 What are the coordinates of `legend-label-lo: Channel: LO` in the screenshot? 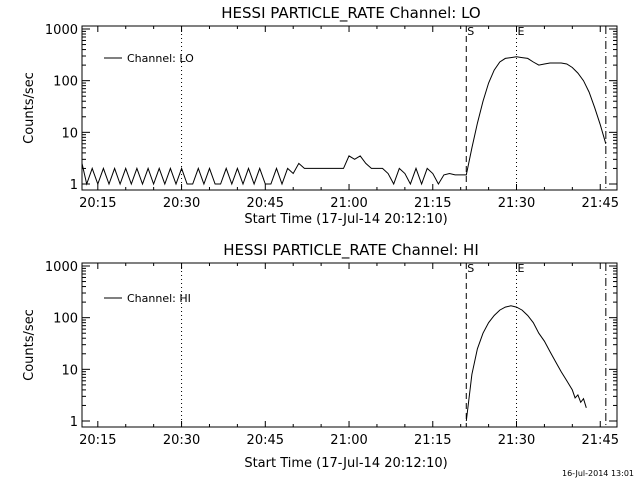 It's located at (160, 58).